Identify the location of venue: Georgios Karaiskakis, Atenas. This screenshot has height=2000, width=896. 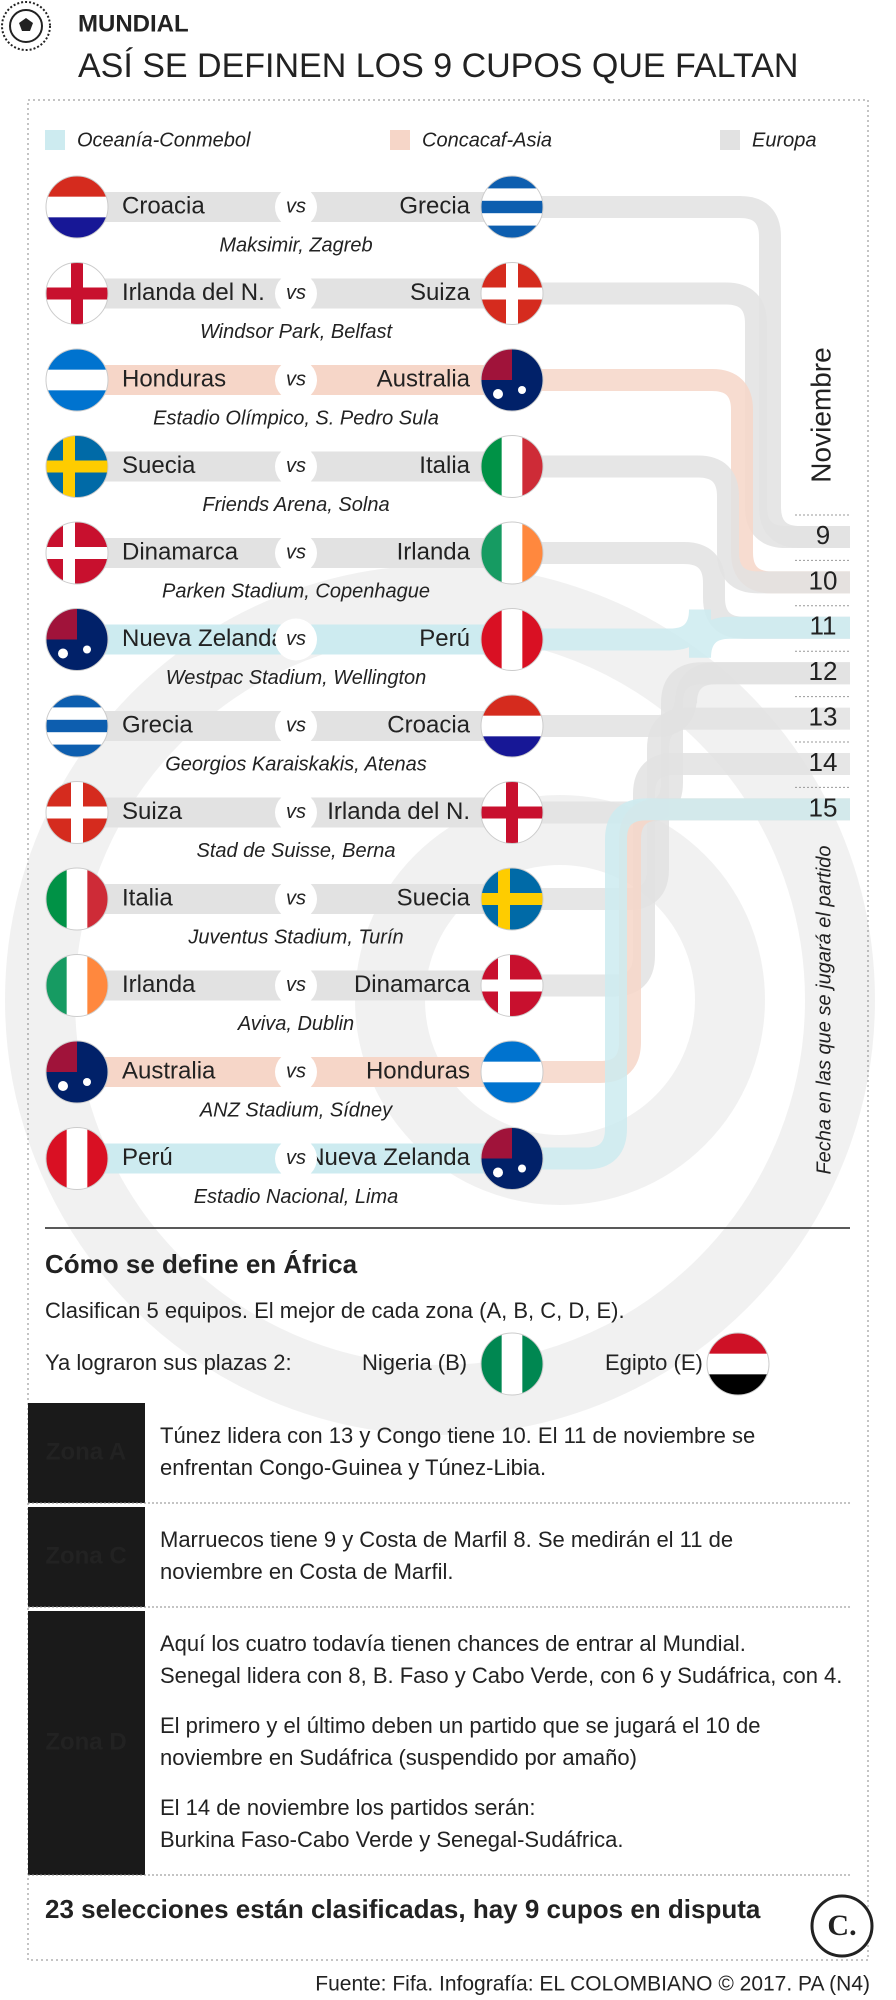
(296, 764).